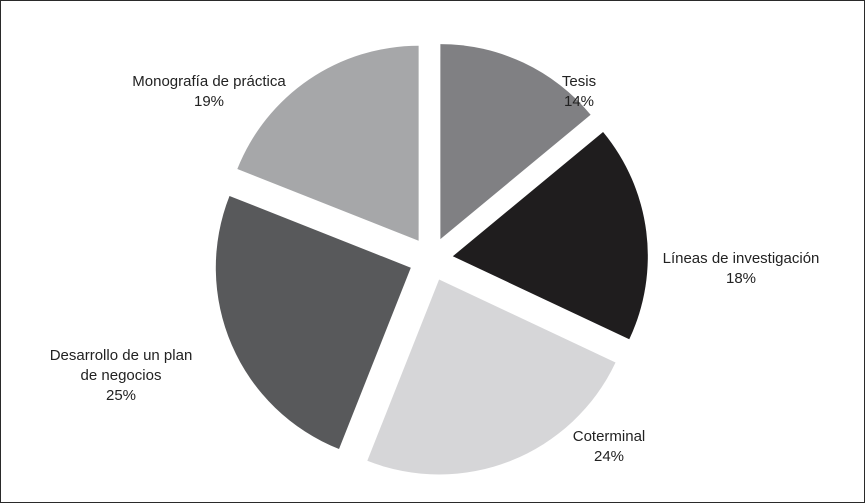  Describe the element at coordinates (209, 91) in the screenshot. I see `slice-label-5: Monografía de práctica 19%` at that location.